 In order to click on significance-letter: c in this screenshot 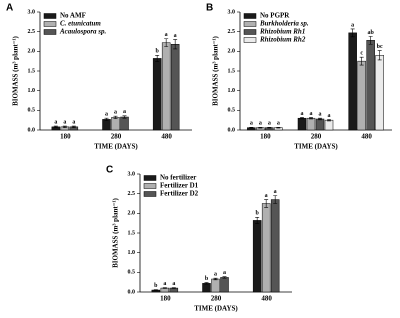, I will do `click(361, 54)`.